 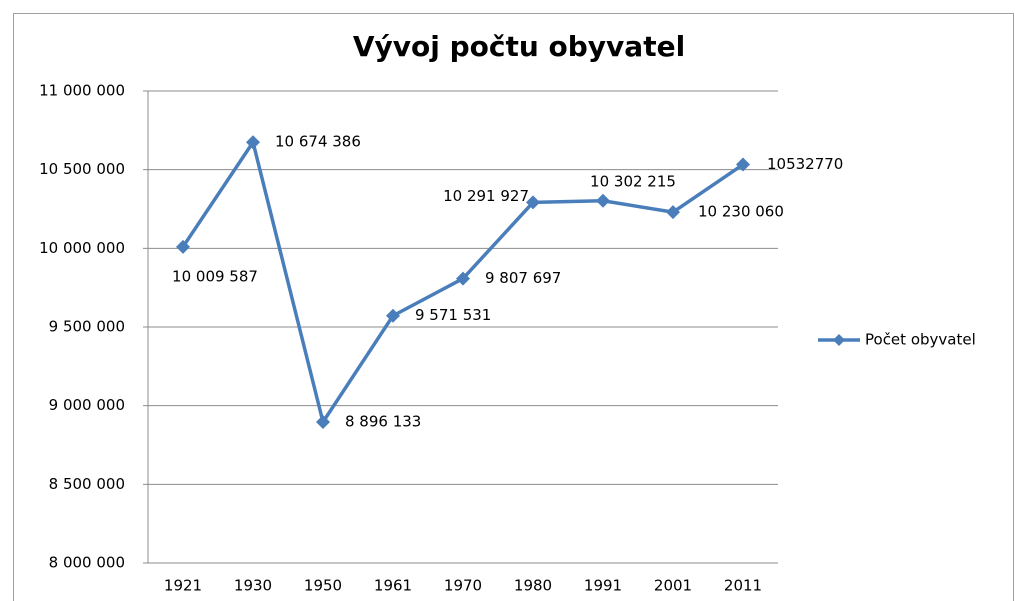 What do you see at coordinates (486, 196) in the screenshot?
I see `data-label: 10 291 927` at bounding box center [486, 196].